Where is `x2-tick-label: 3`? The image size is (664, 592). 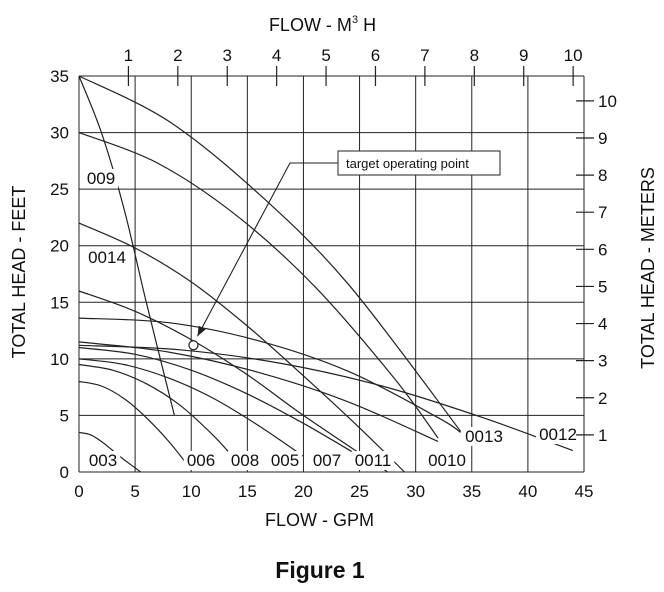
x2-tick-label: 3 is located at coordinates (227, 55).